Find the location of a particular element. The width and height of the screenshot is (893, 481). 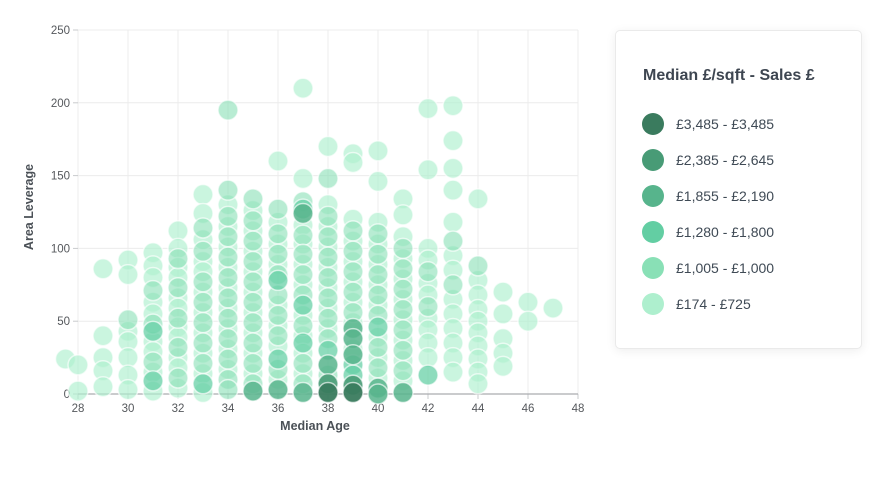

legend-item: £3,485 - £3,485 is located at coordinates (738, 124).